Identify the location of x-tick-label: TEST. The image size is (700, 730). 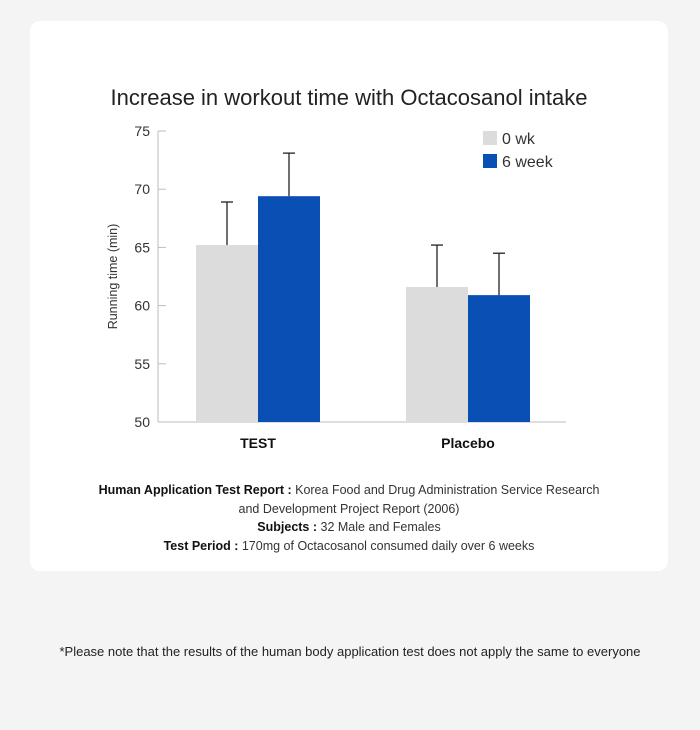
(258, 443).